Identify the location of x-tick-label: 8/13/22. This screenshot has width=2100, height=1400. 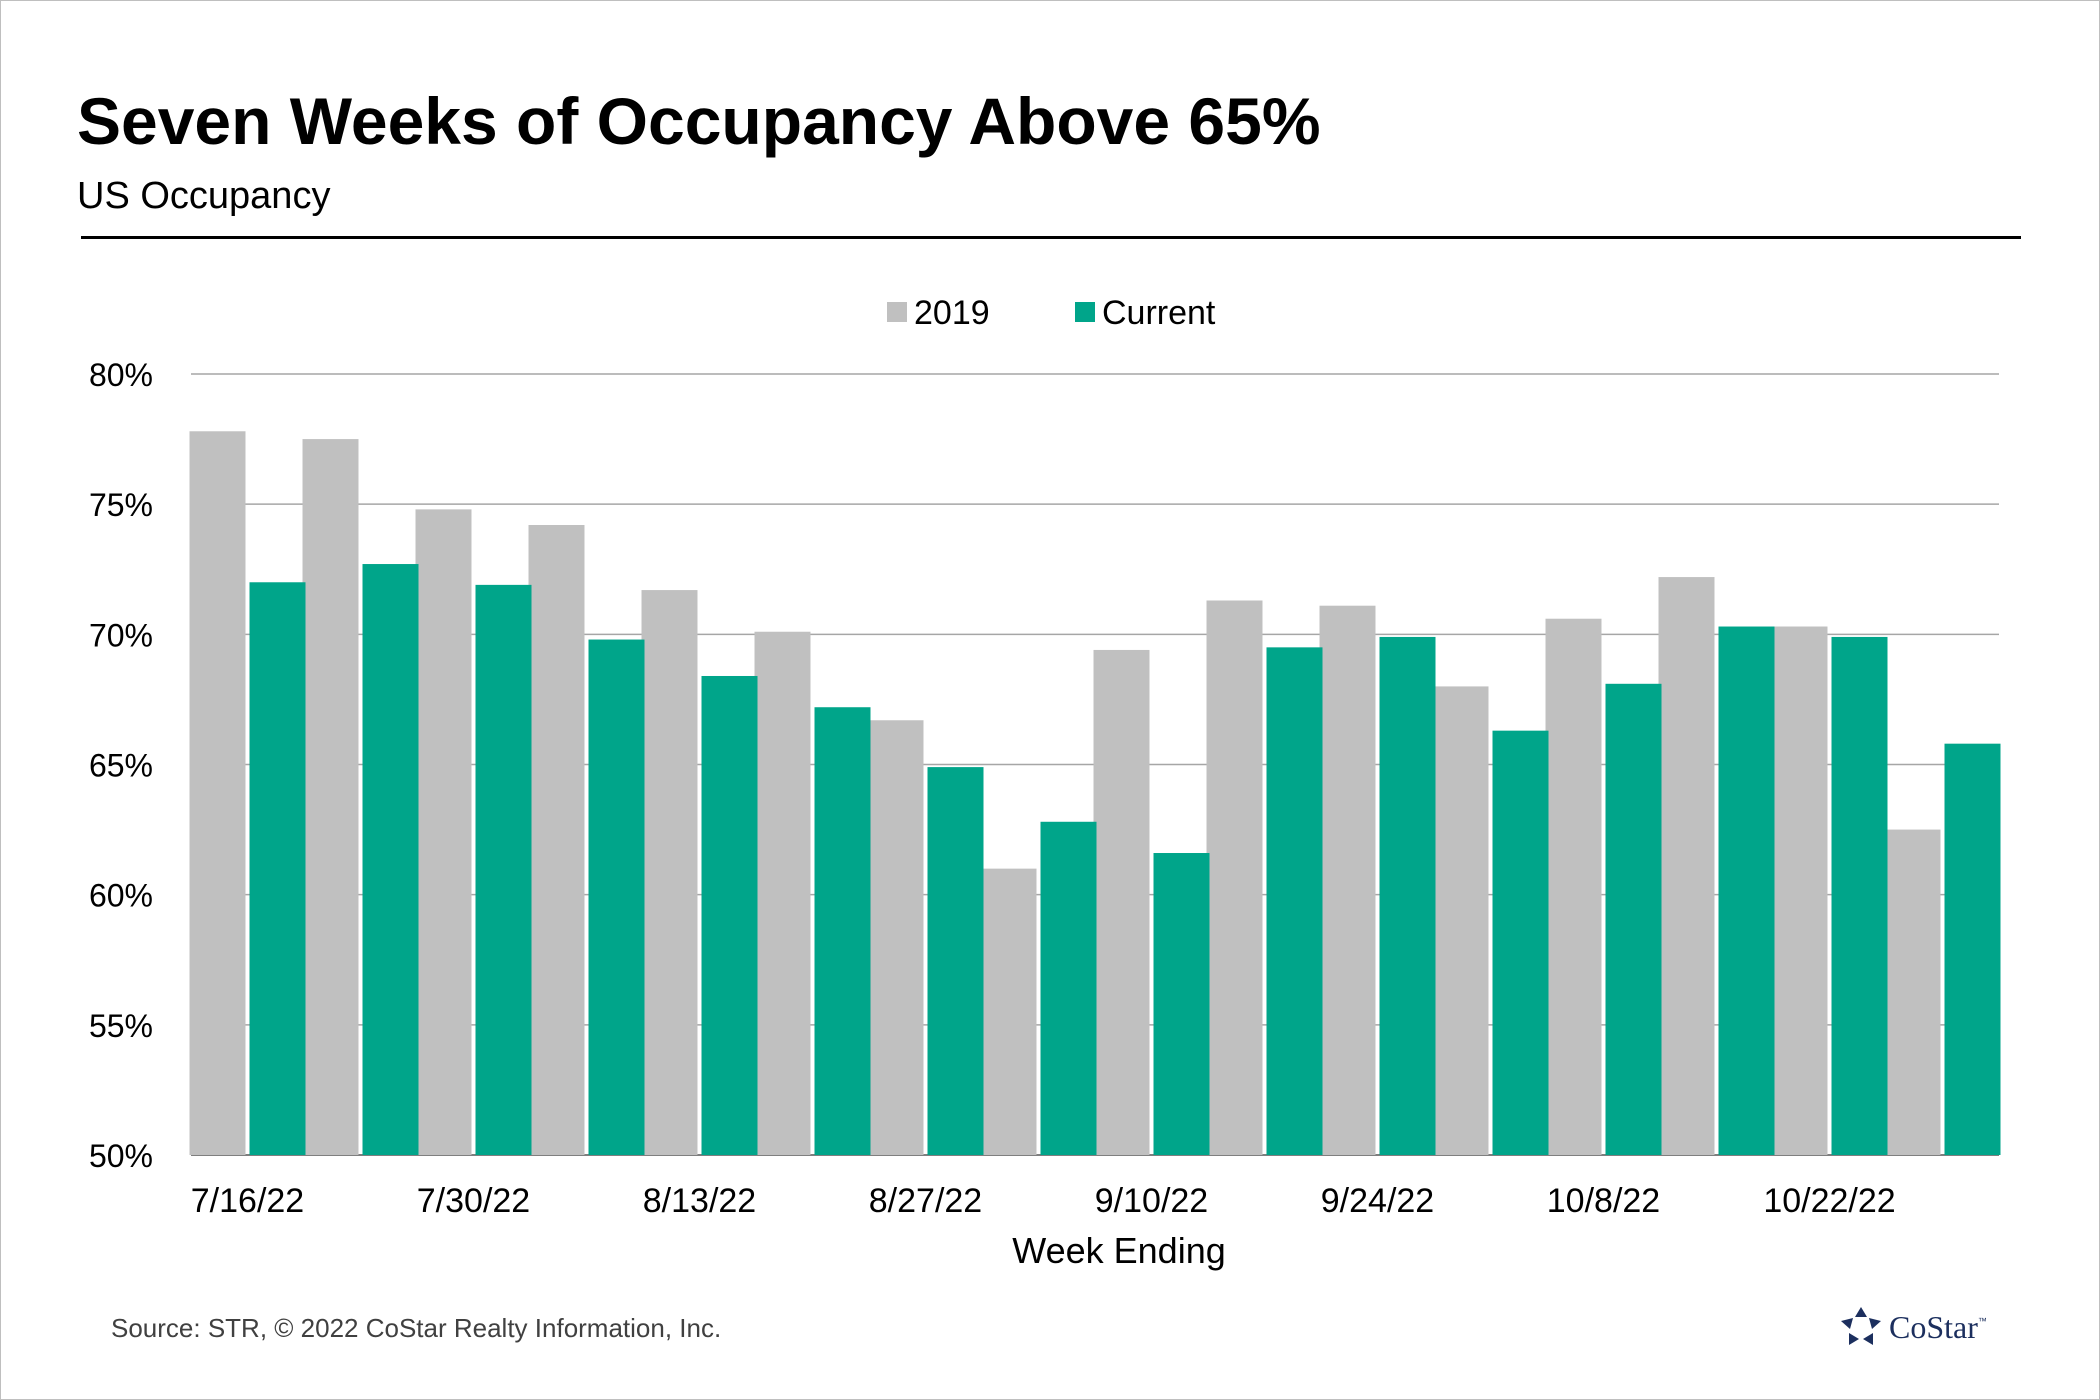
(699, 1201).